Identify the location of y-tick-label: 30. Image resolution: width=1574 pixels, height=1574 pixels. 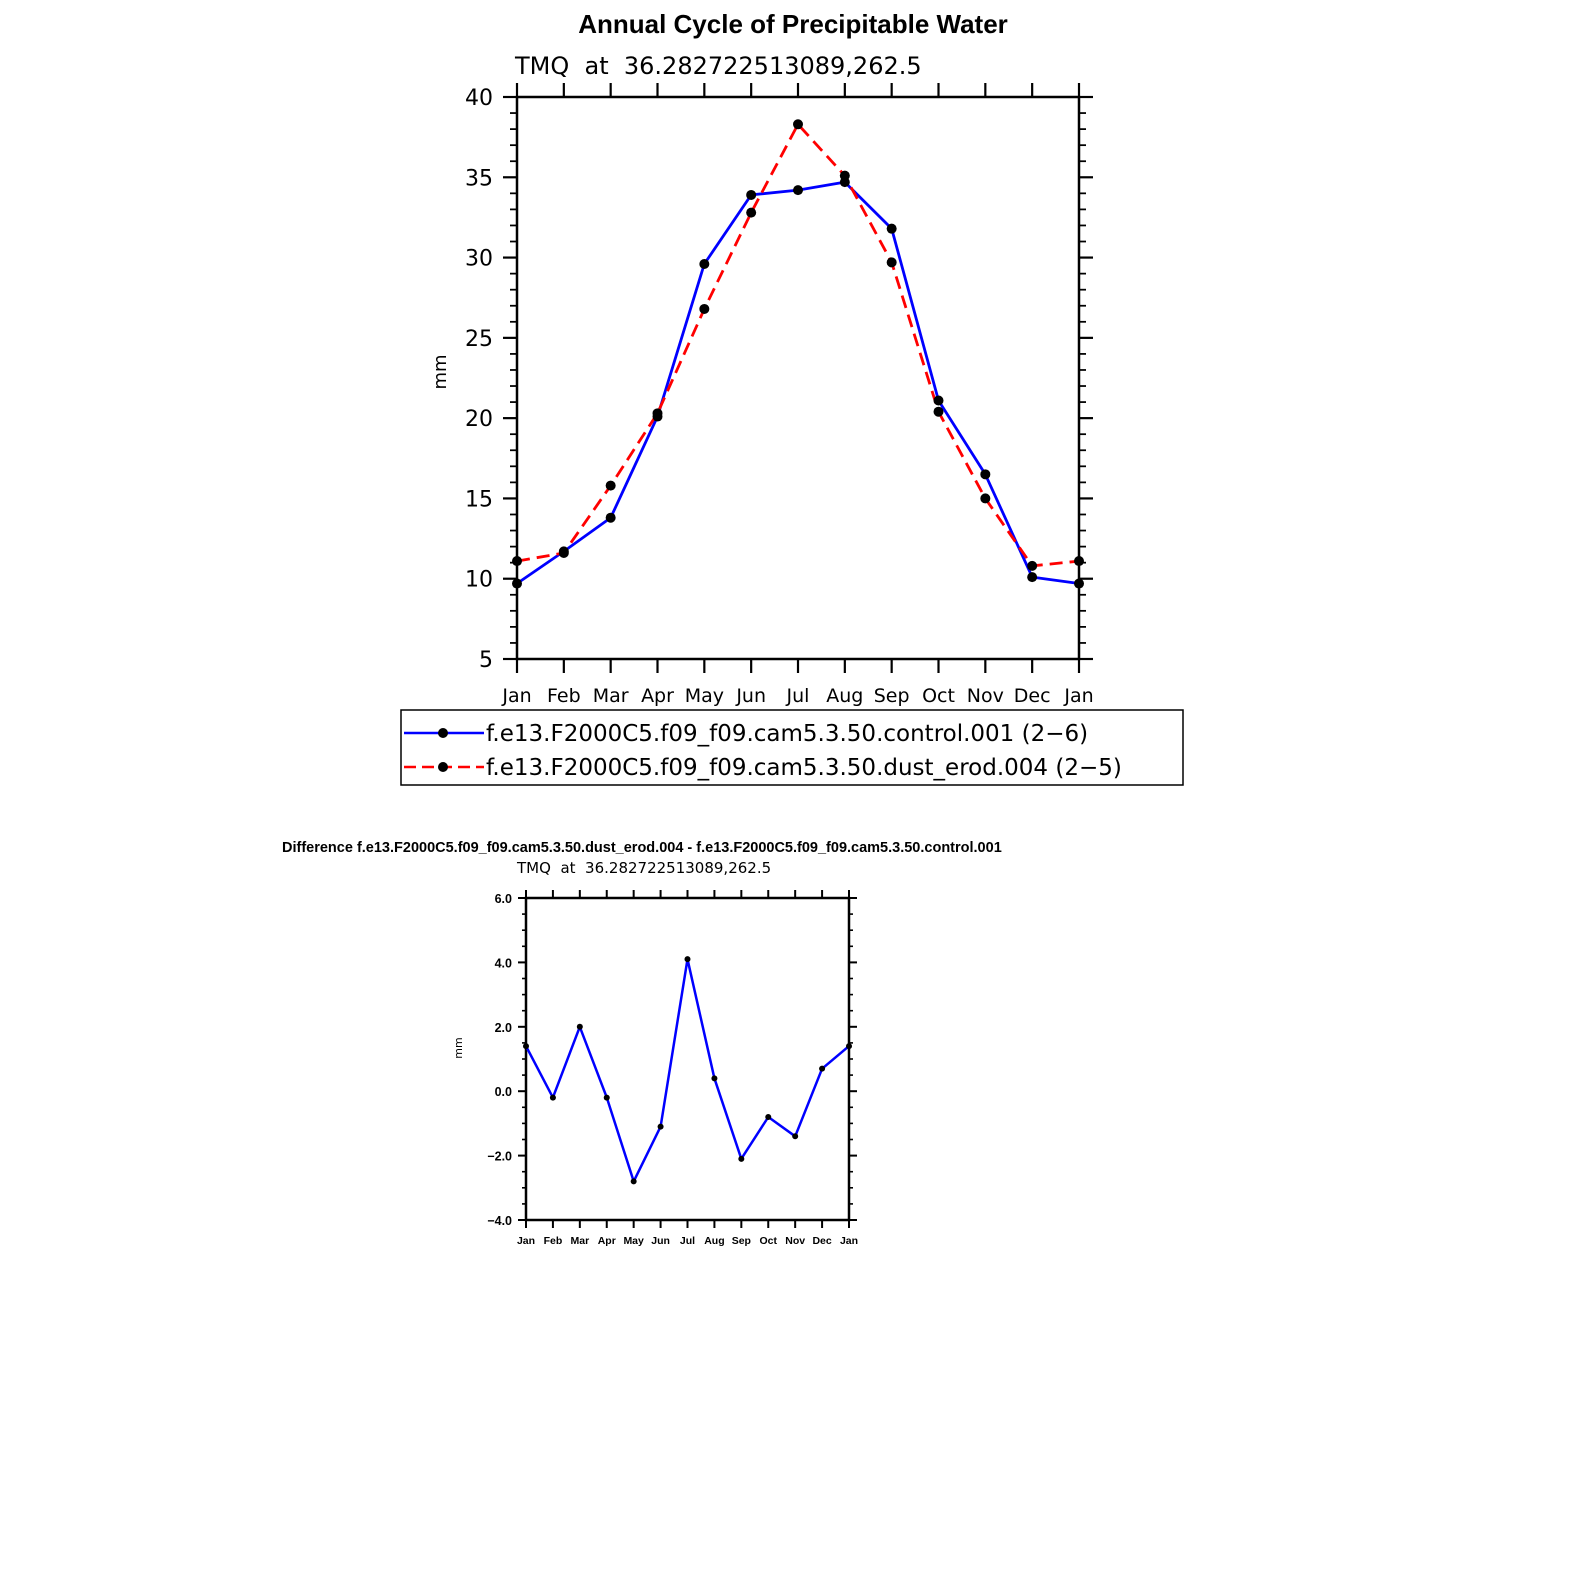
(479, 259).